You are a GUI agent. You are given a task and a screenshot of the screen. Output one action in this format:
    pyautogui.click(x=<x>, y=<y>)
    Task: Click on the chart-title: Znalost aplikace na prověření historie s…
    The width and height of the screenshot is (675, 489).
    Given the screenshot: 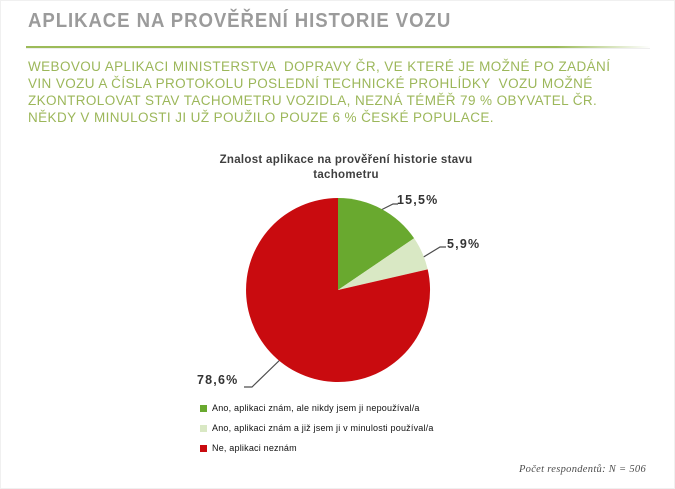 What is the action you would take?
    pyautogui.click(x=346, y=167)
    